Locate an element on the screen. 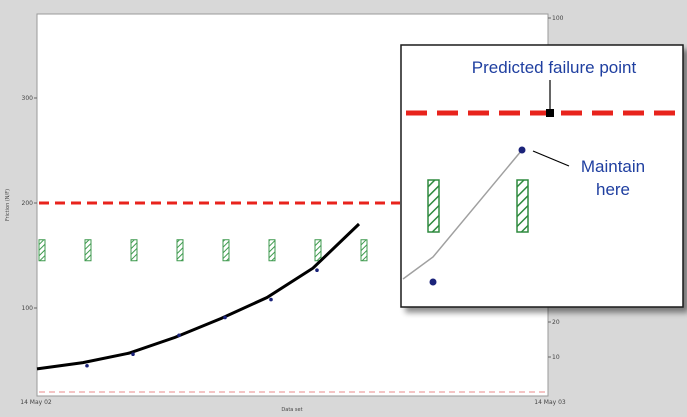 The image size is (687, 417). data-points is located at coordinates (202, 318).